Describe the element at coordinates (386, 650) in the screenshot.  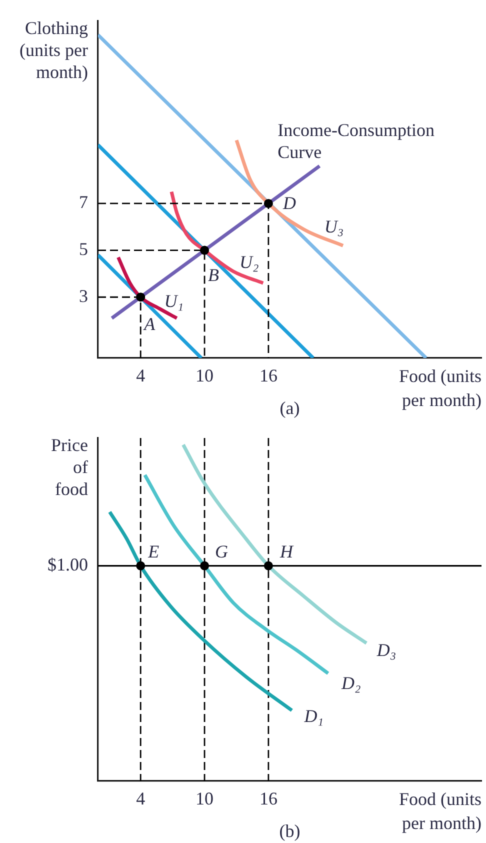
I see `series-label: D₃` at that location.